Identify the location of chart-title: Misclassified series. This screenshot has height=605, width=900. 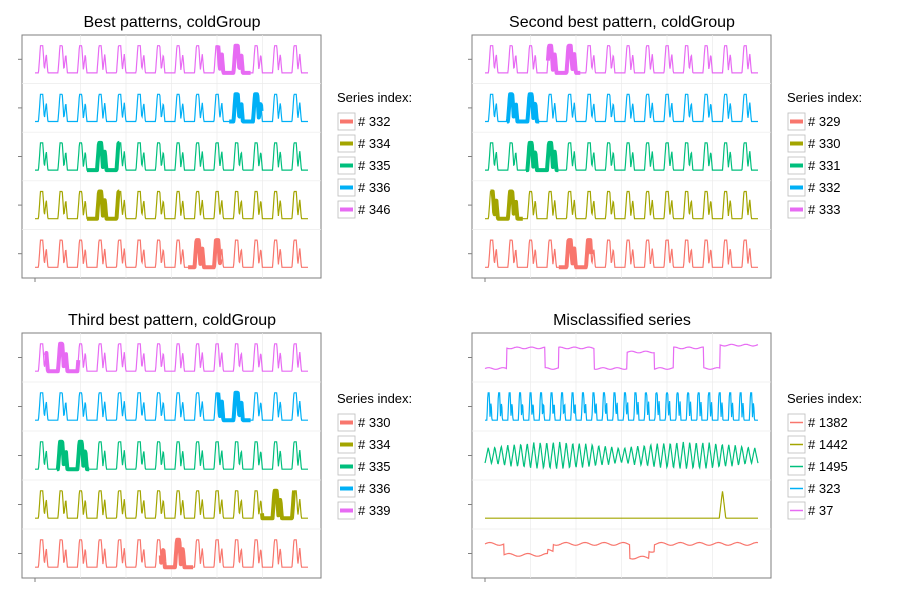
(622, 320).